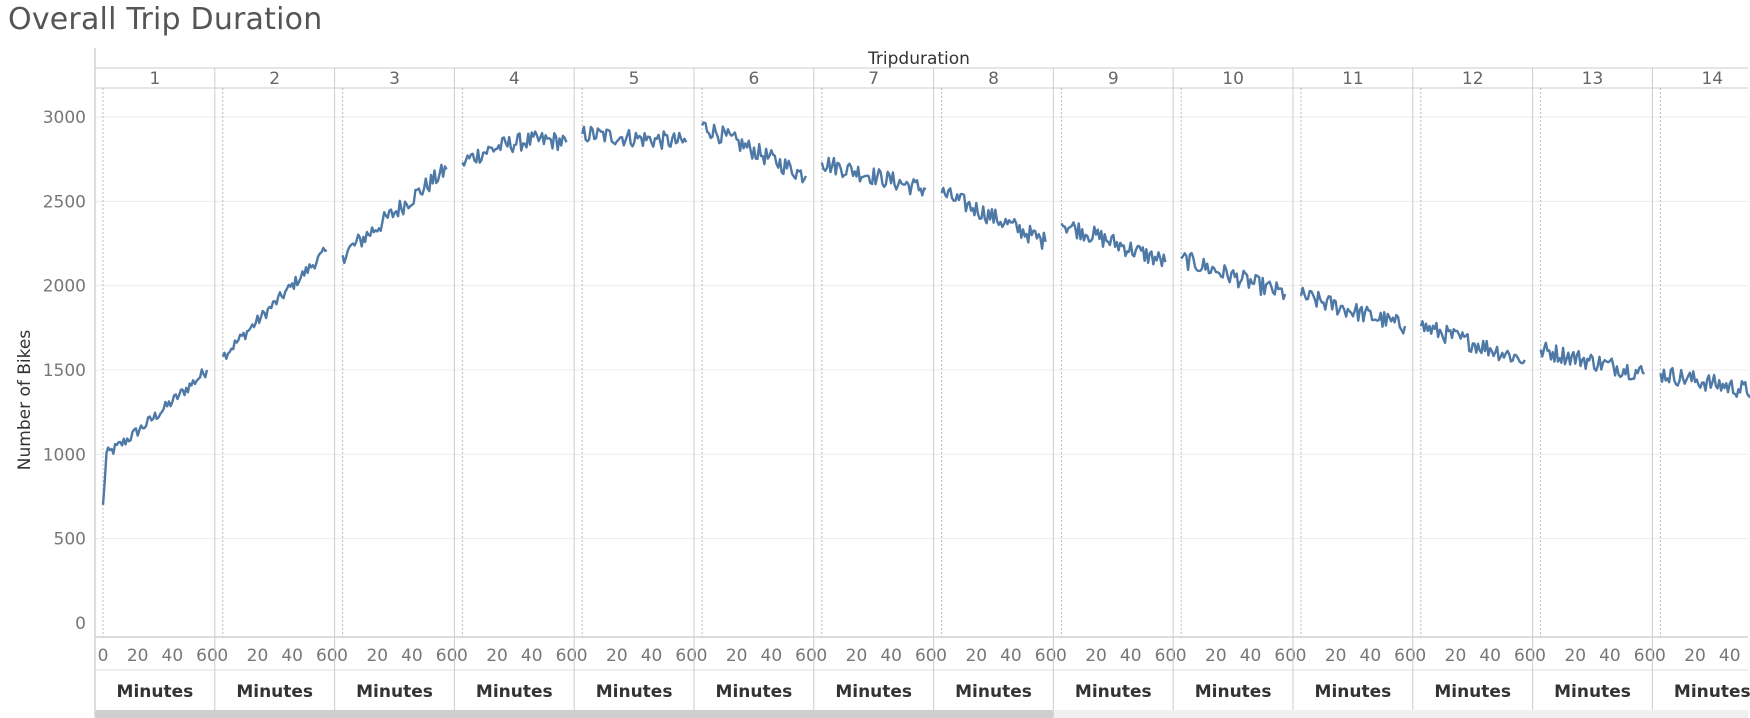  What do you see at coordinates (1593, 79) in the screenshot?
I see `panel-header-label: 13` at bounding box center [1593, 79].